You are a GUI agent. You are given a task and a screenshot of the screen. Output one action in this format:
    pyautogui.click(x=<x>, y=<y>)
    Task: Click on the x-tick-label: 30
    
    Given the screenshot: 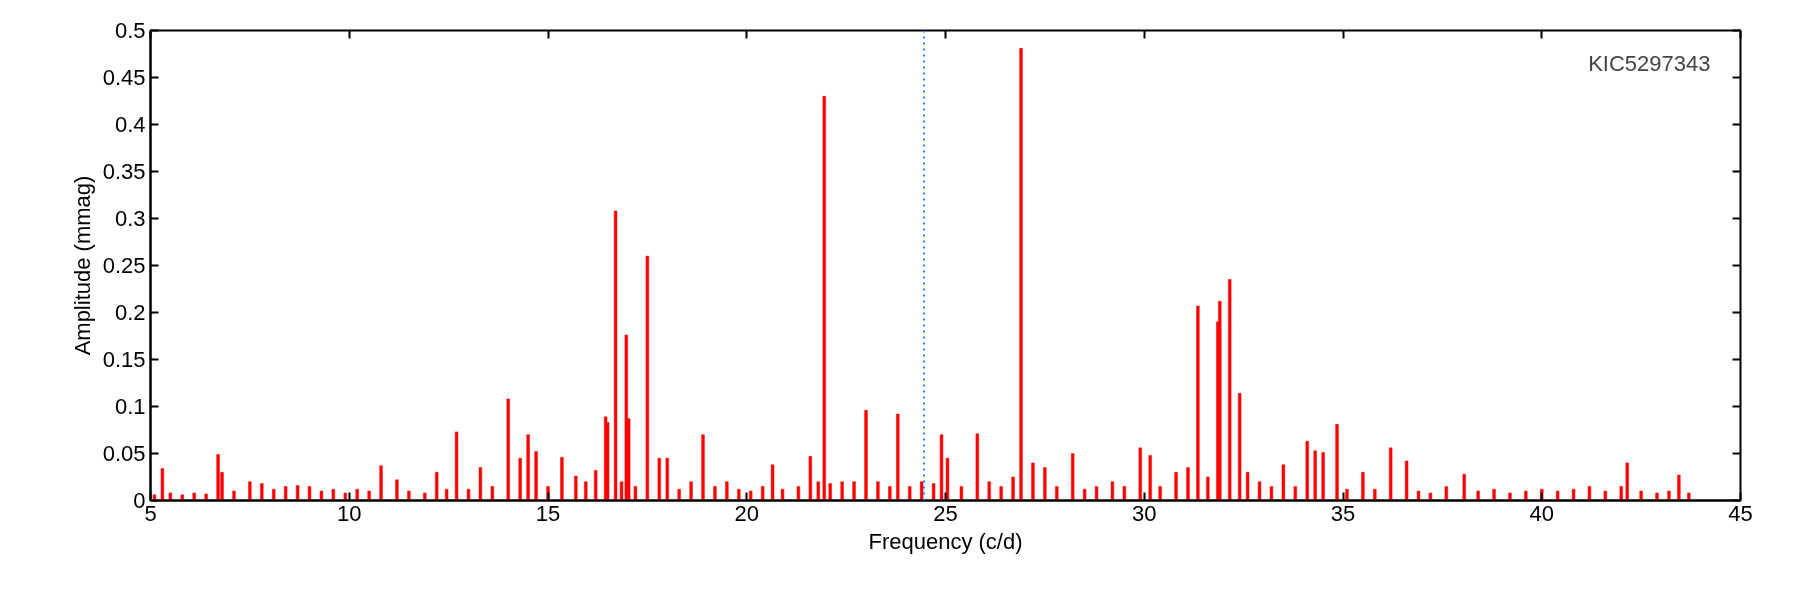 What is the action you would take?
    pyautogui.click(x=1144, y=513)
    